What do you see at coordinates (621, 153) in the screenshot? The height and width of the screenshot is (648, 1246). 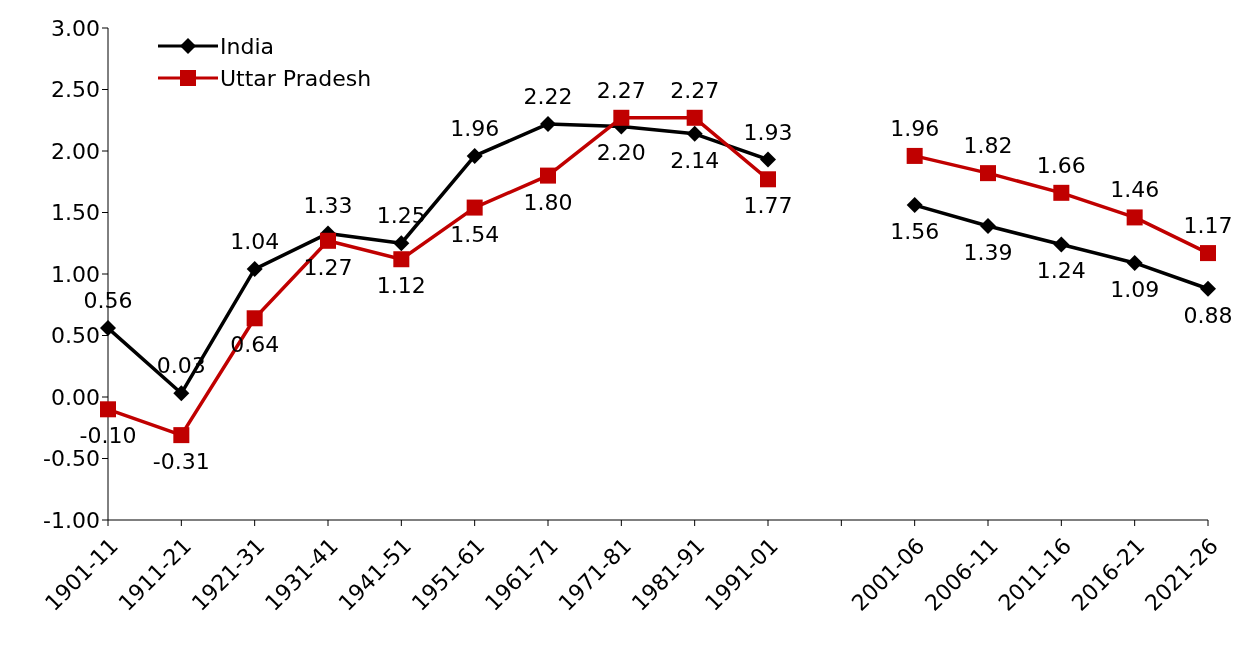 I see `data-label: 2.20` at bounding box center [621, 153].